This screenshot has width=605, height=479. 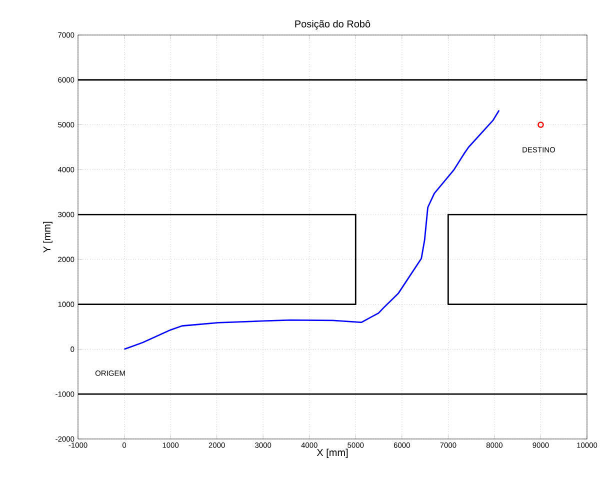 What do you see at coordinates (332, 25) in the screenshot?
I see `chart-title: Posição do Robô` at bounding box center [332, 25].